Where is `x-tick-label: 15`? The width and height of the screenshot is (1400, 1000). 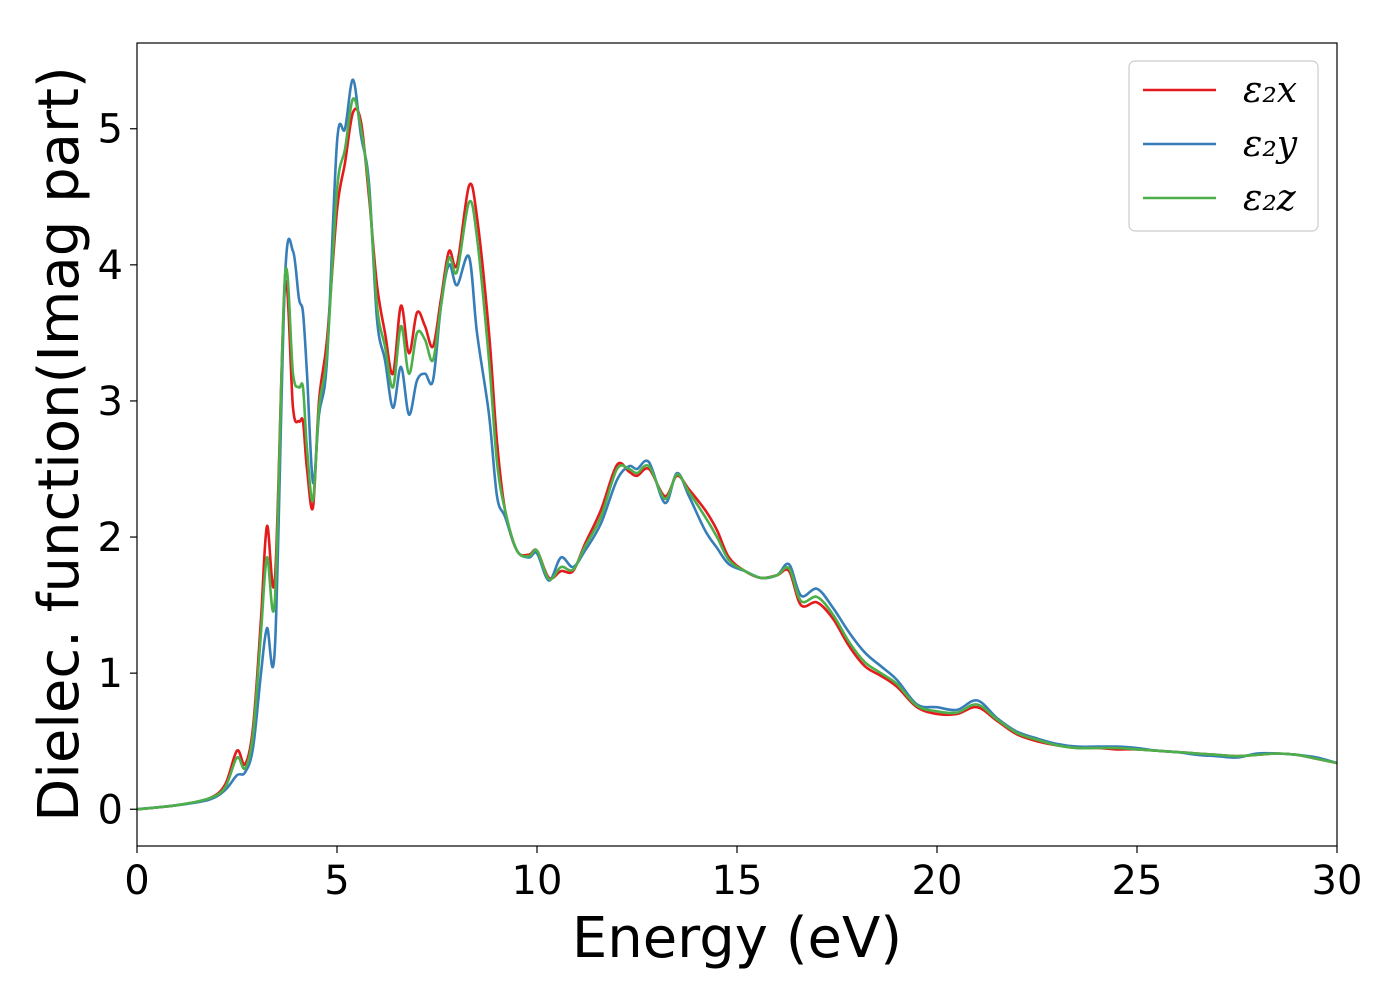
x-tick-label: 15 is located at coordinates (737, 881).